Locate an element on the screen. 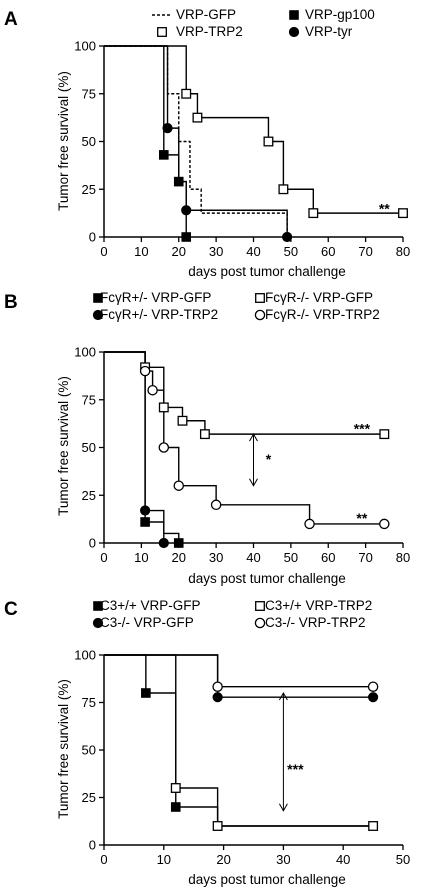 The height and width of the screenshot is (892, 431). panel-1-x-tick-label: 20 is located at coordinates (179, 557).